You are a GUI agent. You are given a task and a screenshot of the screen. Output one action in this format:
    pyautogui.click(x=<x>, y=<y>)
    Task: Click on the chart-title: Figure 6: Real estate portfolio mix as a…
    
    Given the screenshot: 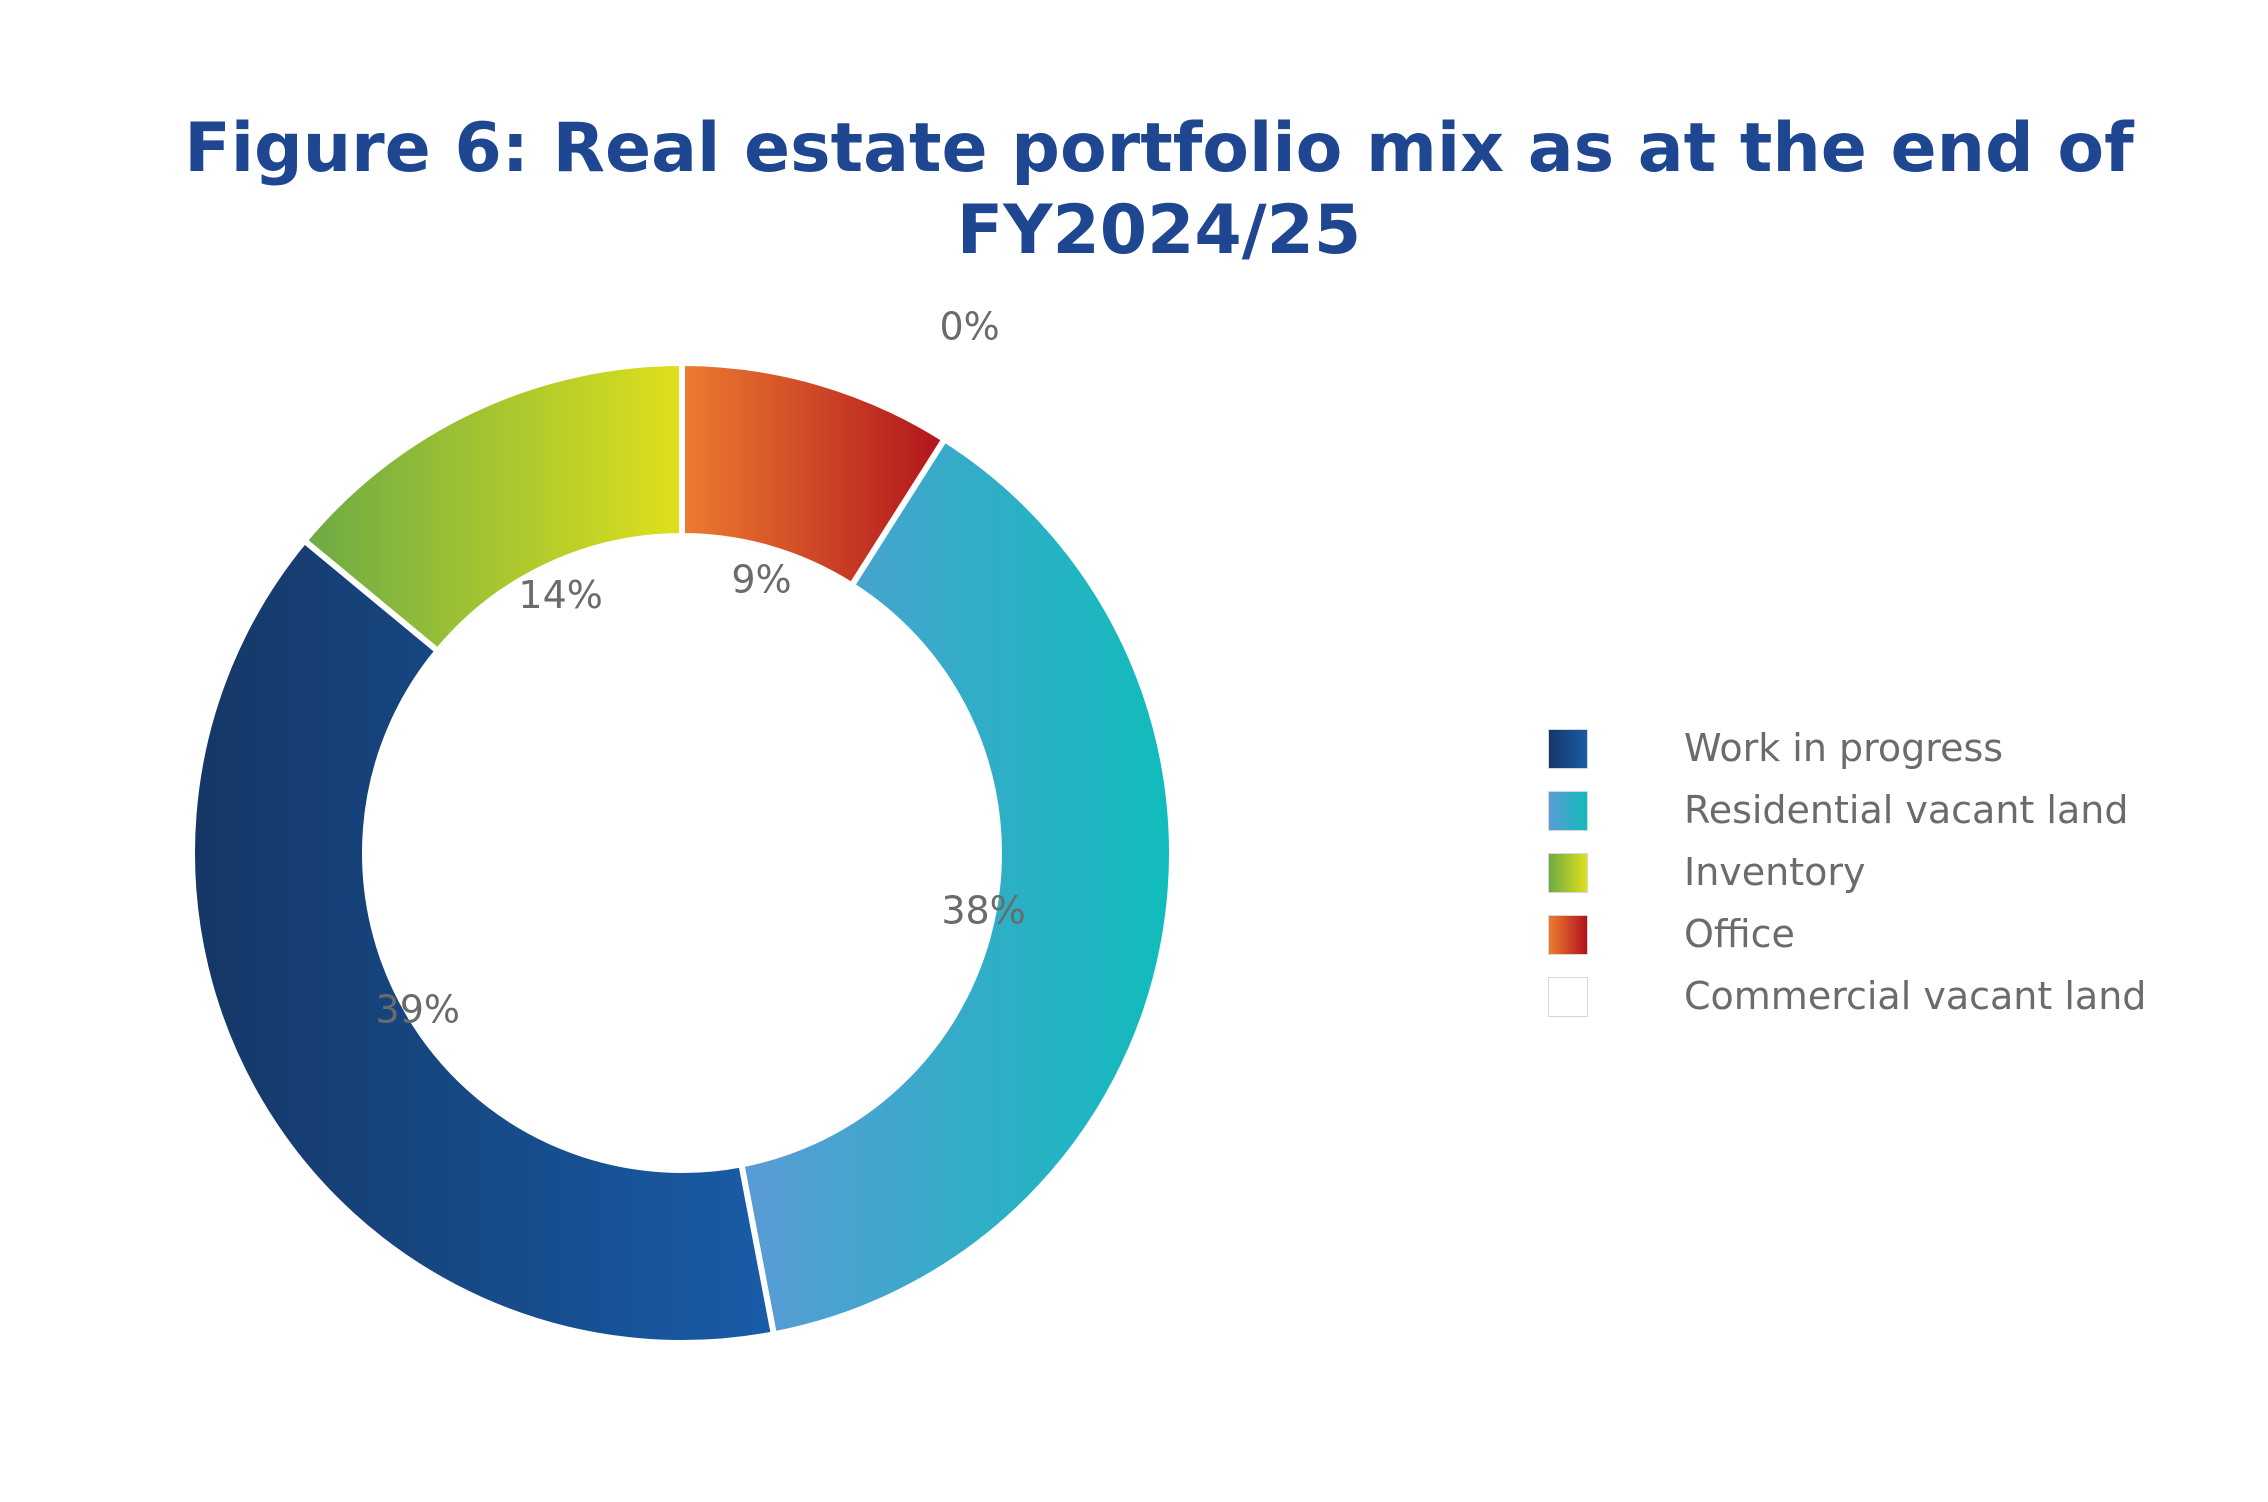 What is the action you would take?
    pyautogui.click(x=1134, y=190)
    